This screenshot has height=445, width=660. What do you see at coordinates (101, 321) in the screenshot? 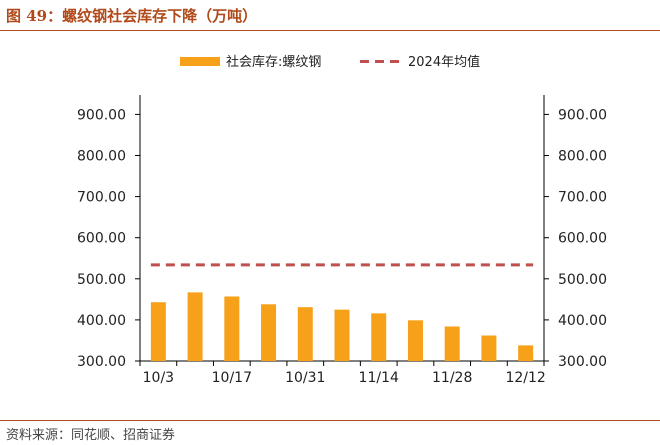
I see `left-y-tick-label: 400.00` at bounding box center [101, 321].